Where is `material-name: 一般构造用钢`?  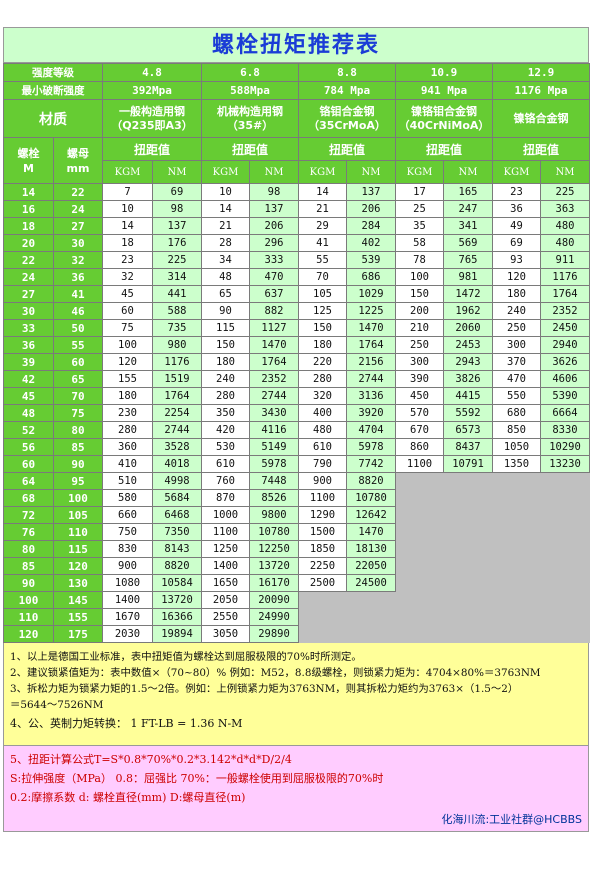 material-name: 一般构造用钢 is located at coordinates (152, 111).